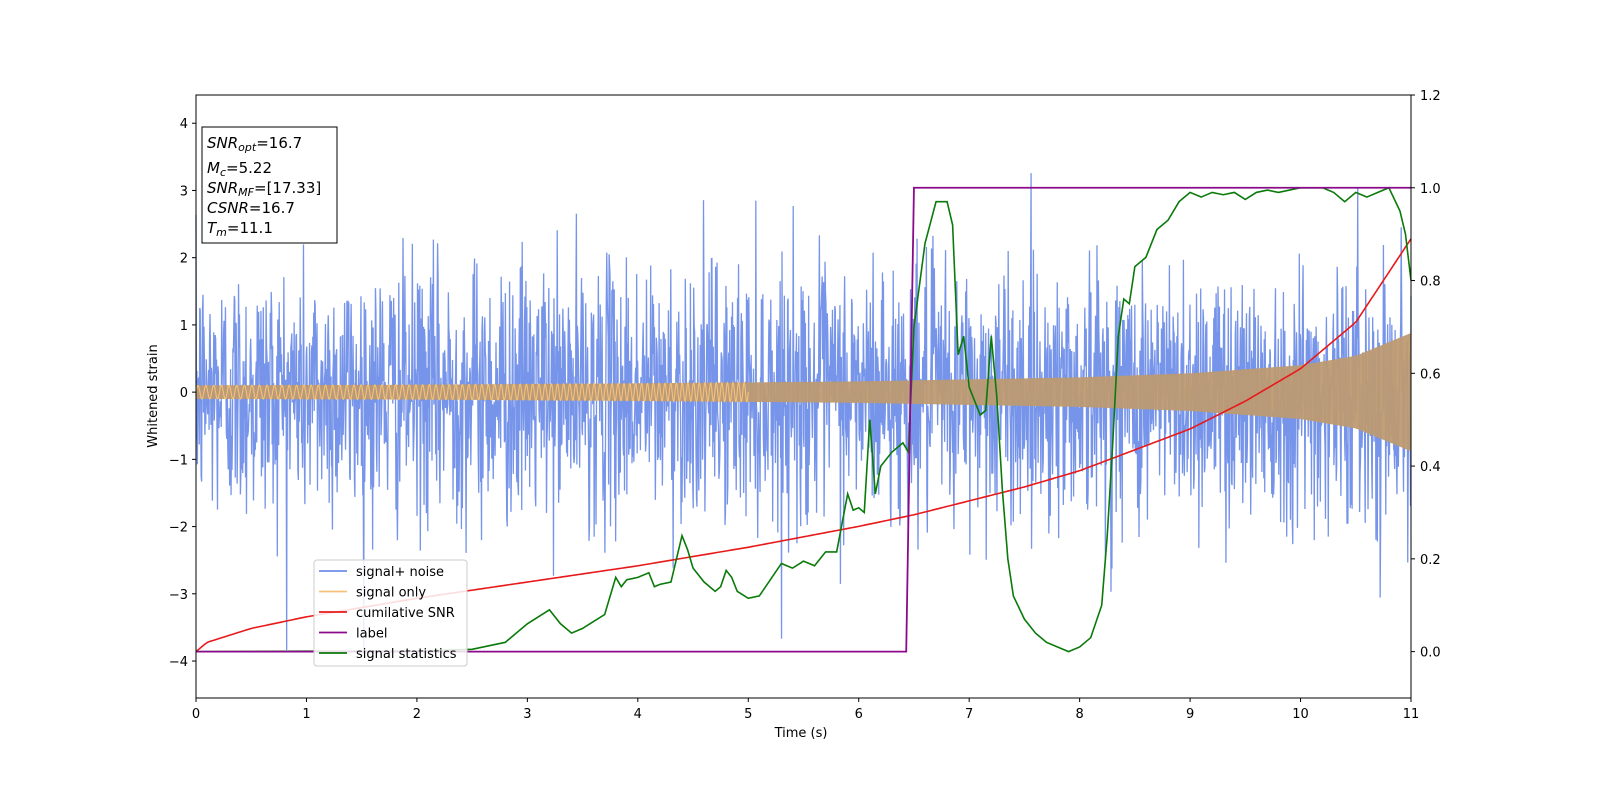  I want to click on x-axis-label: Time (s), so click(801, 733).